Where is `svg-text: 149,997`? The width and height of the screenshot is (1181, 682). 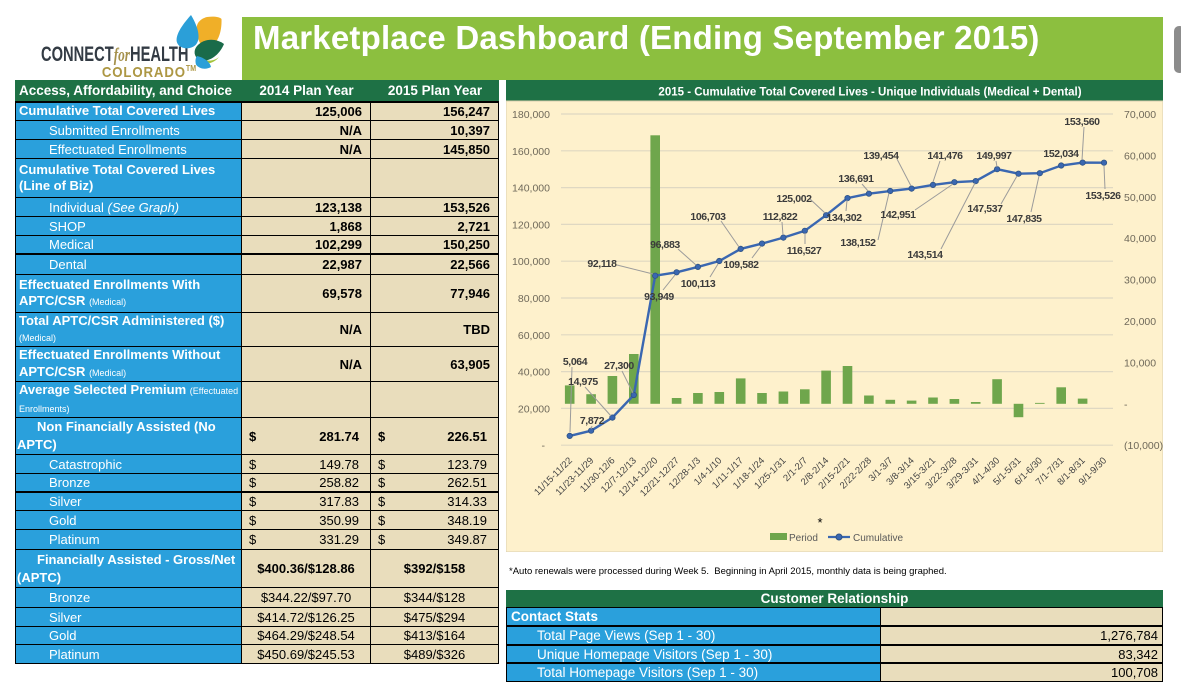 svg-text: 149,997 is located at coordinates (994, 156).